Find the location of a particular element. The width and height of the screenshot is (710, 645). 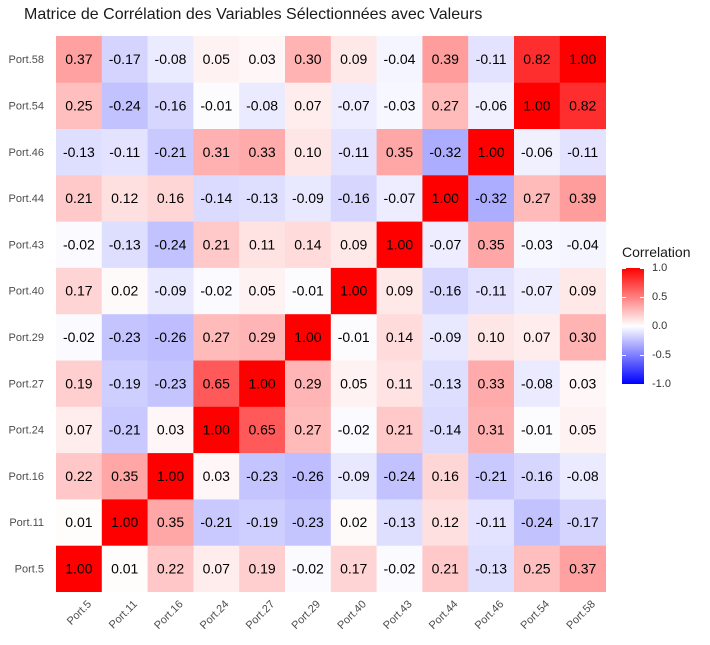

heatmap-cell-Port.58-Port.29 is located at coordinates (308, 59).